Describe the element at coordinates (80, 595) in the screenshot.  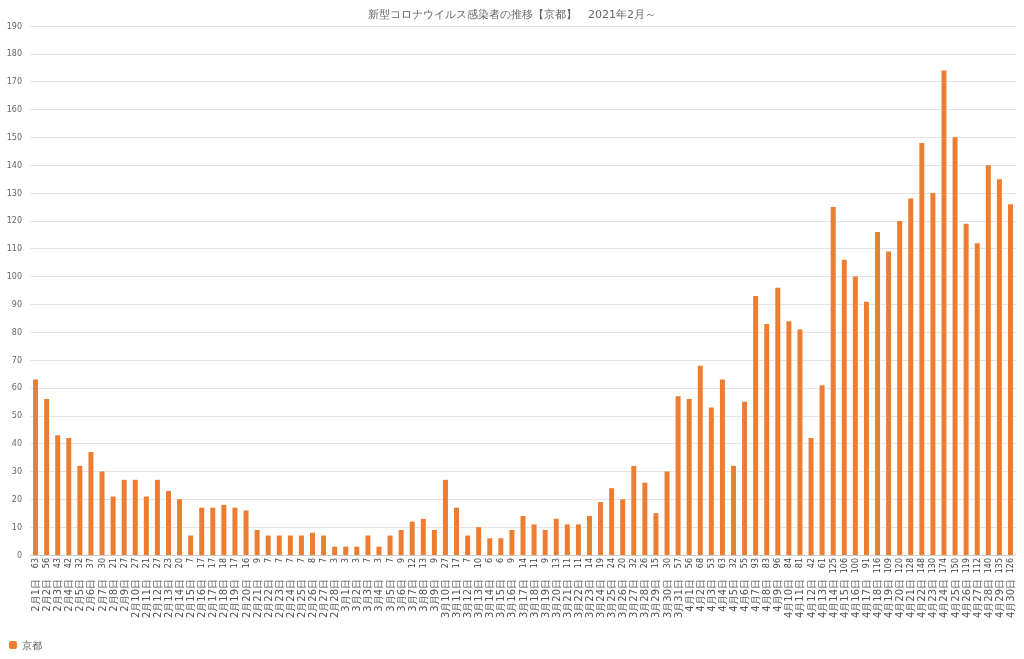
I see `x-tick-label: 2月5日` at that location.